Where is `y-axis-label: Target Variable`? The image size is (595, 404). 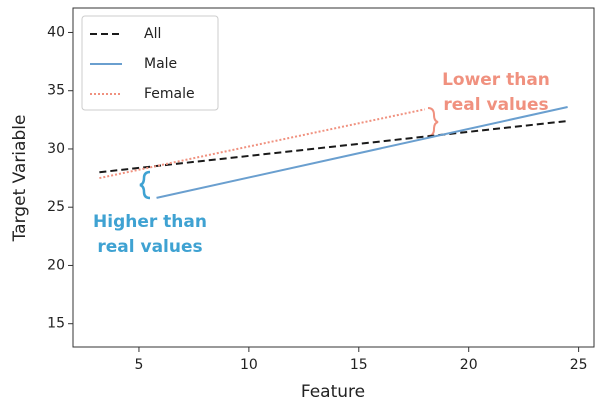
y-axis-label: Target Variable is located at coordinates (20, 179).